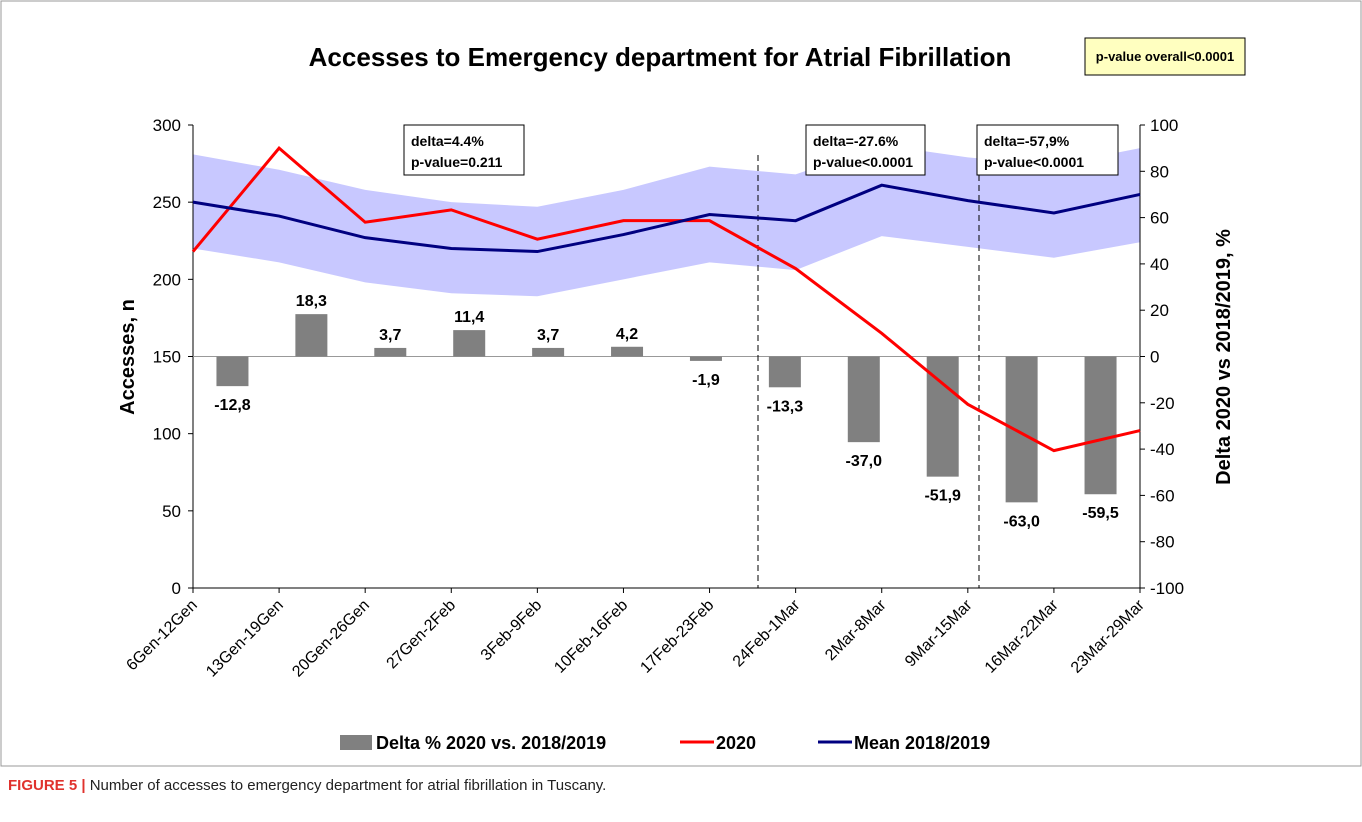  I want to click on bar-label: -12,8, so click(232, 405).